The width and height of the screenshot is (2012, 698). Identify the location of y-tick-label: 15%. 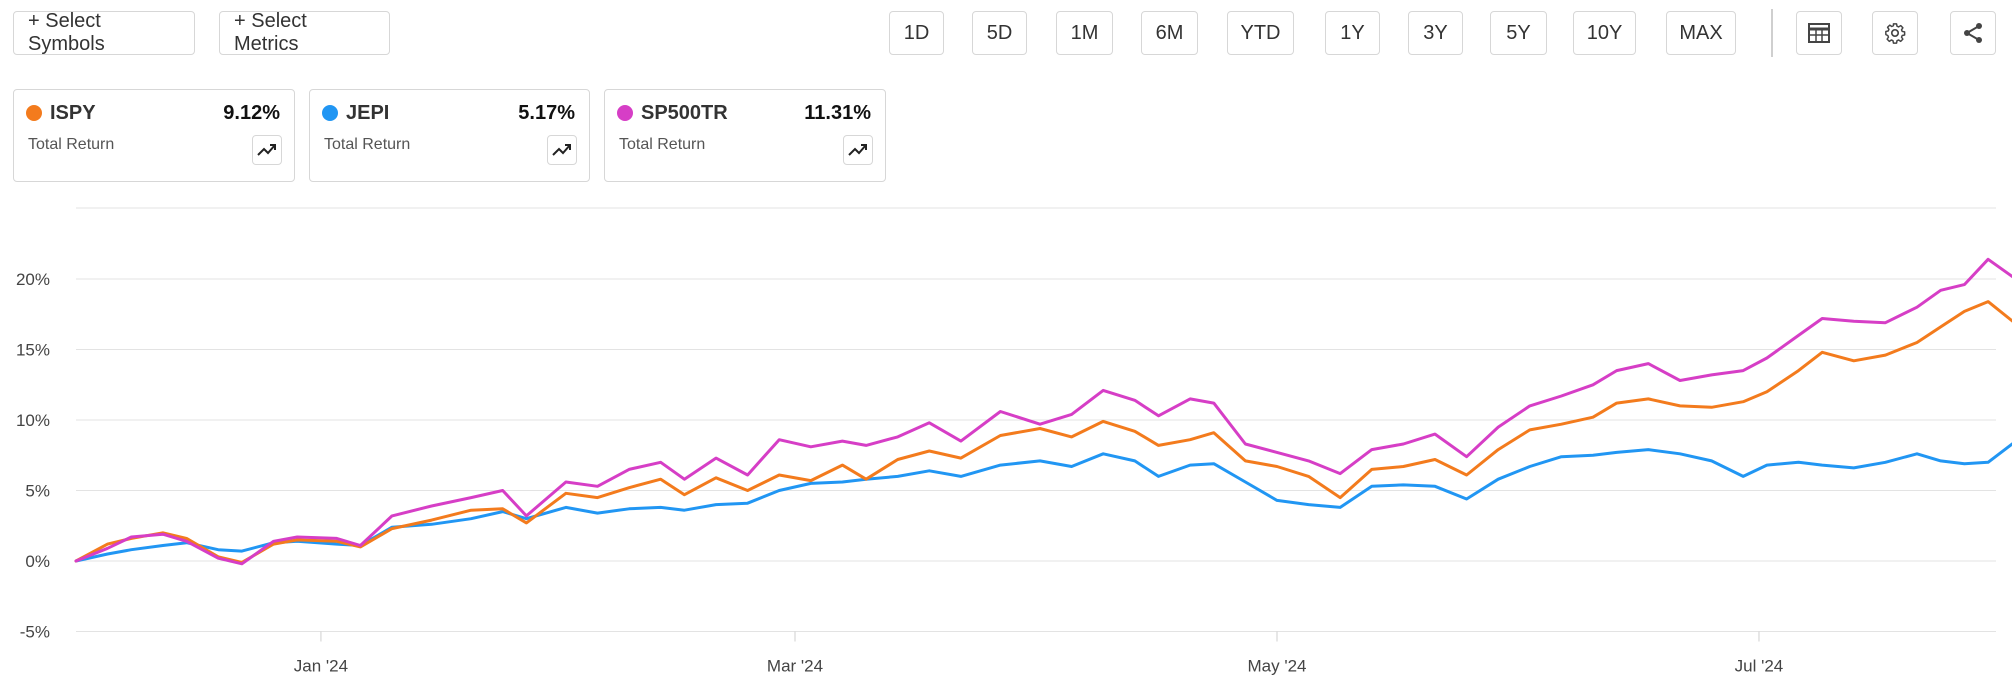
(33, 350).